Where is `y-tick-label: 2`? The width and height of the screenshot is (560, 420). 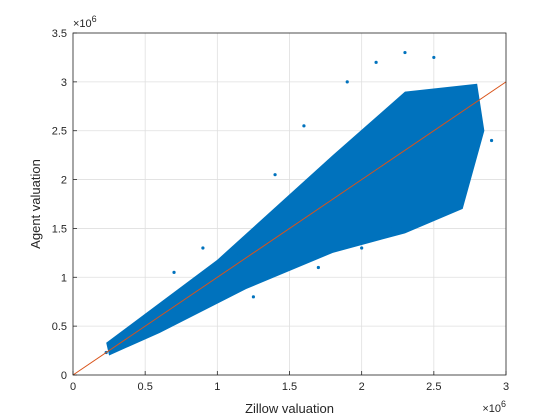 y-tick-label: 2 is located at coordinates (64, 181).